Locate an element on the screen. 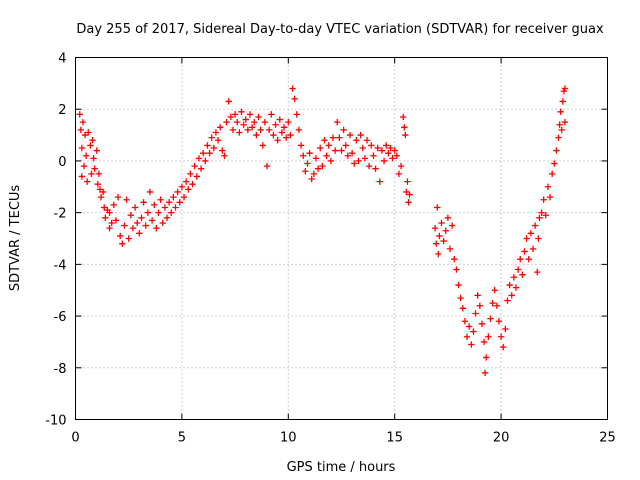 The height and width of the screenshot is (480, 640). y-tick-label: 4 is located at coordinates (62, 59).